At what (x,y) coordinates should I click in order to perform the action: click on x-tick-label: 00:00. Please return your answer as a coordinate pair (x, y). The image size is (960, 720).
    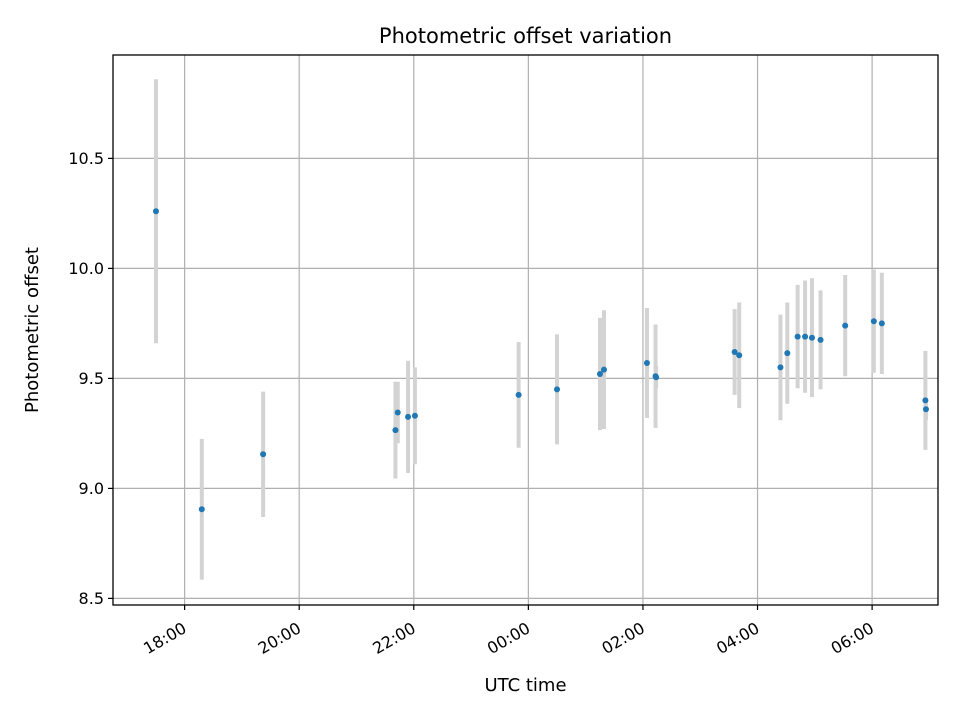
    Looking at the image, I should click on (508, 638).